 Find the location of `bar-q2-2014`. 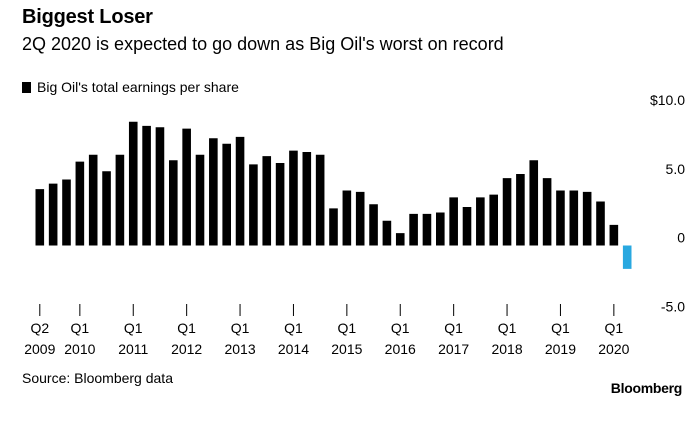

bar-q2-2014 is located at coordinates (307, 199).